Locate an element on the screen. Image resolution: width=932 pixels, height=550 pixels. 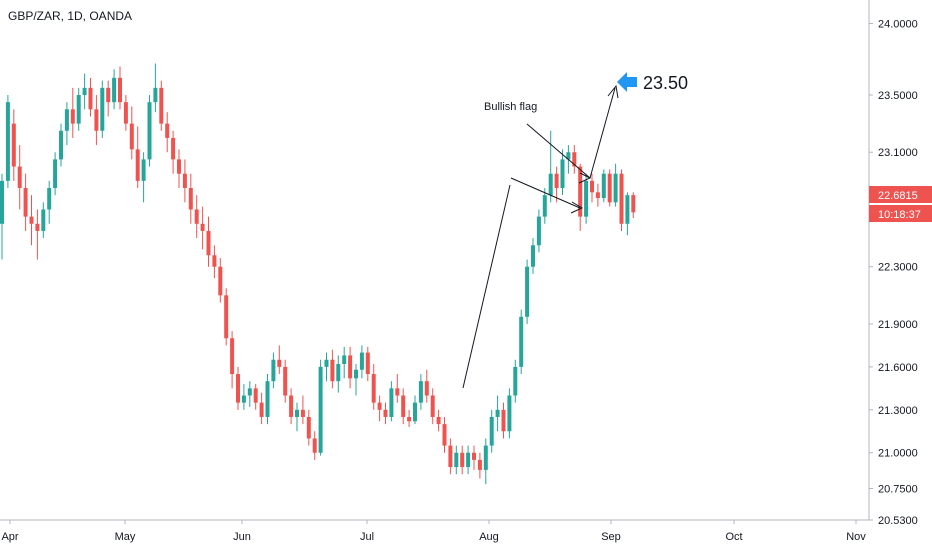
flag-upper-line is located at coordinates (558, 151).